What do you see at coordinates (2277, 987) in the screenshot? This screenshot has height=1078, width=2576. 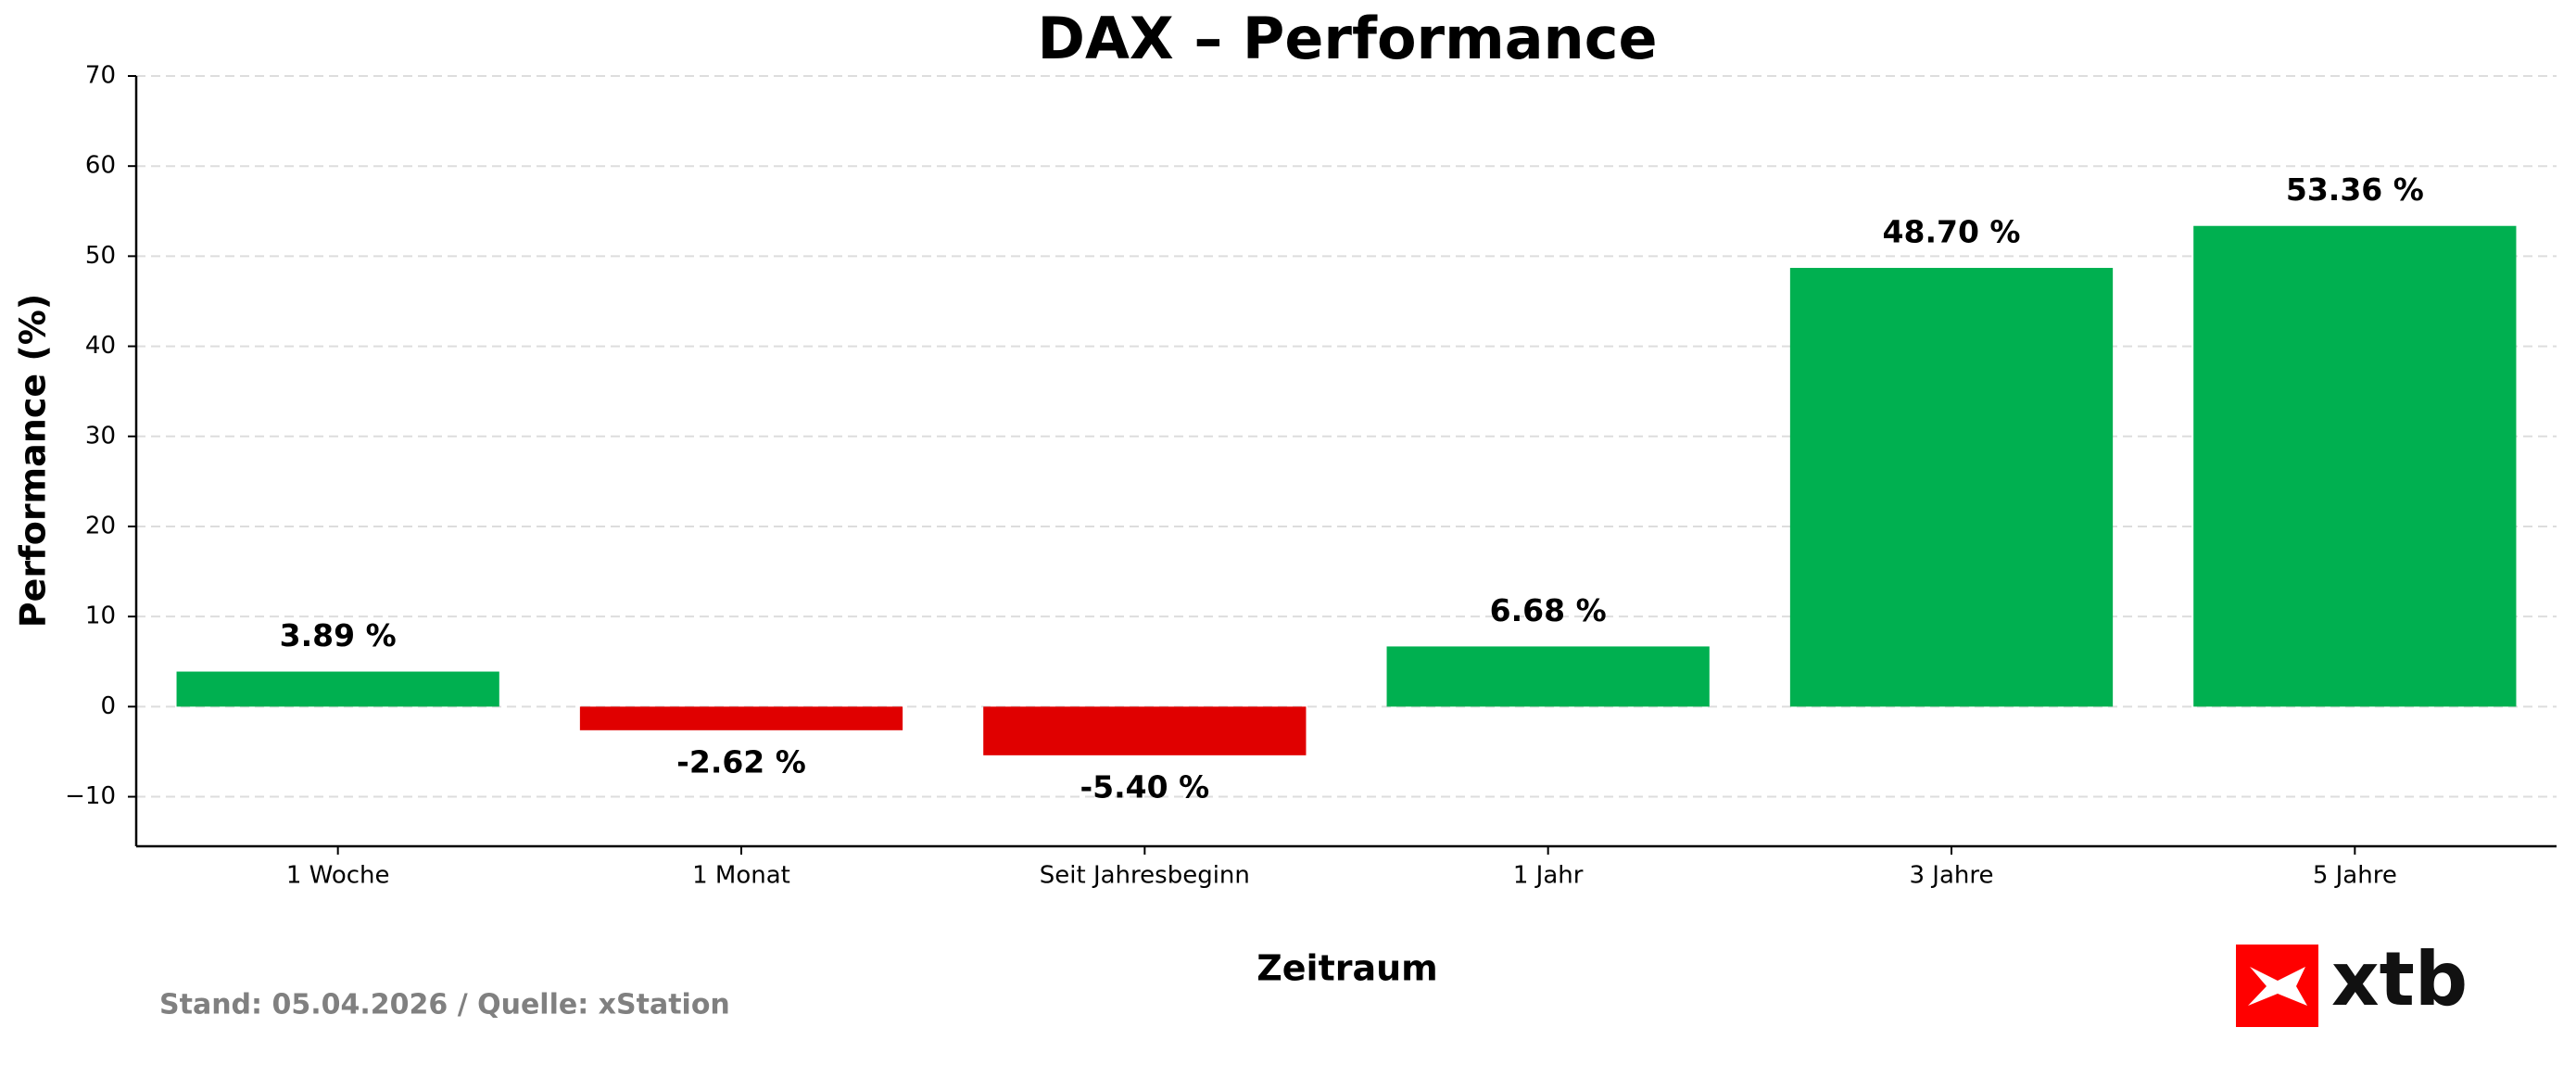 I see `logo-mark` at bounding box center [2277, 987].